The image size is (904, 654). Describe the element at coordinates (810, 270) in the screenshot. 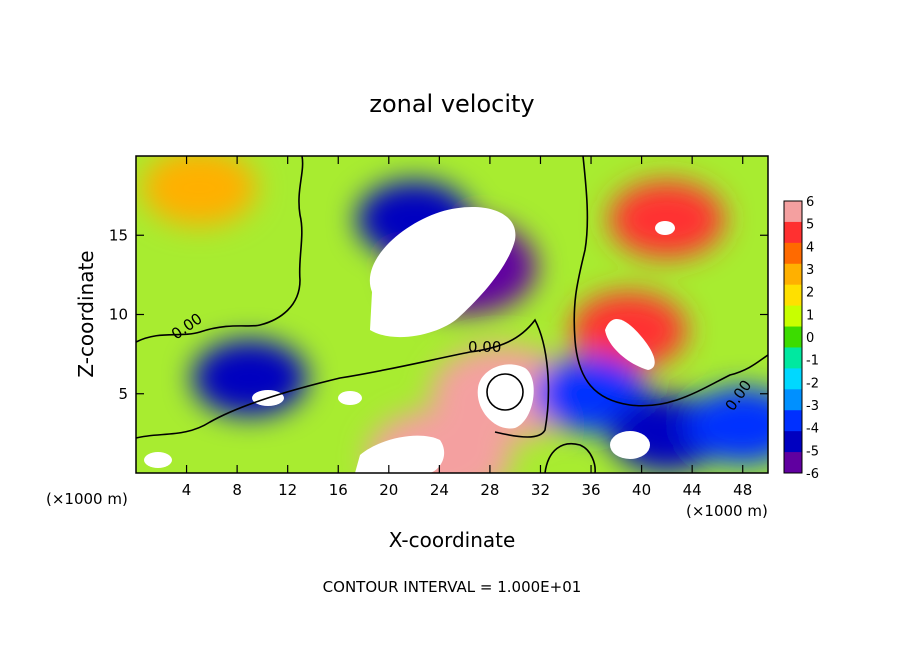

I see `colorbar-tick-label: 3` at that location.